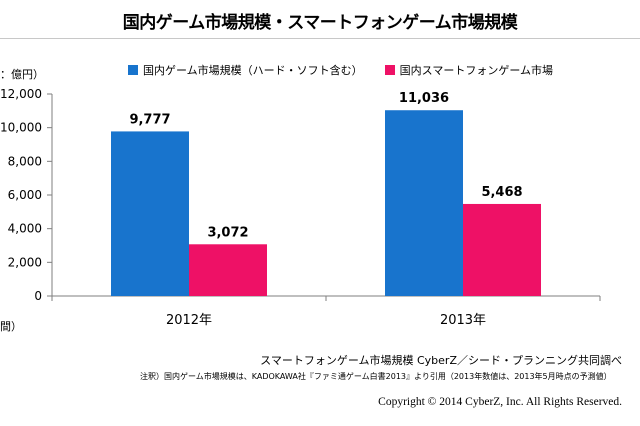  I want to click on x-category-label: 2013年, so click(463, 320).